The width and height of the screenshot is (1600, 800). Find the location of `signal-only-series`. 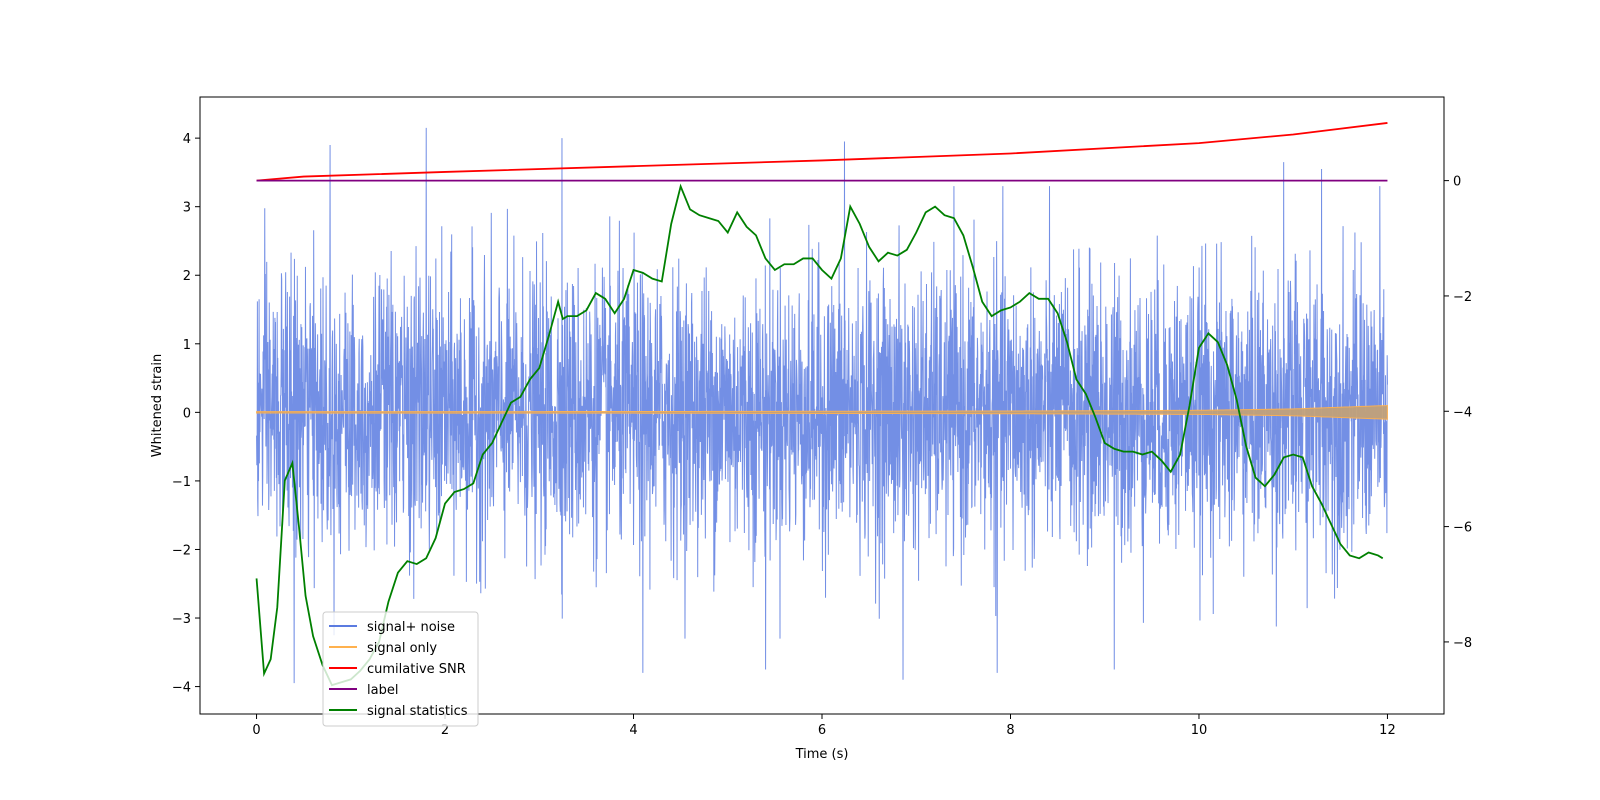

signal-only-series is located at coordinates (822, 412).